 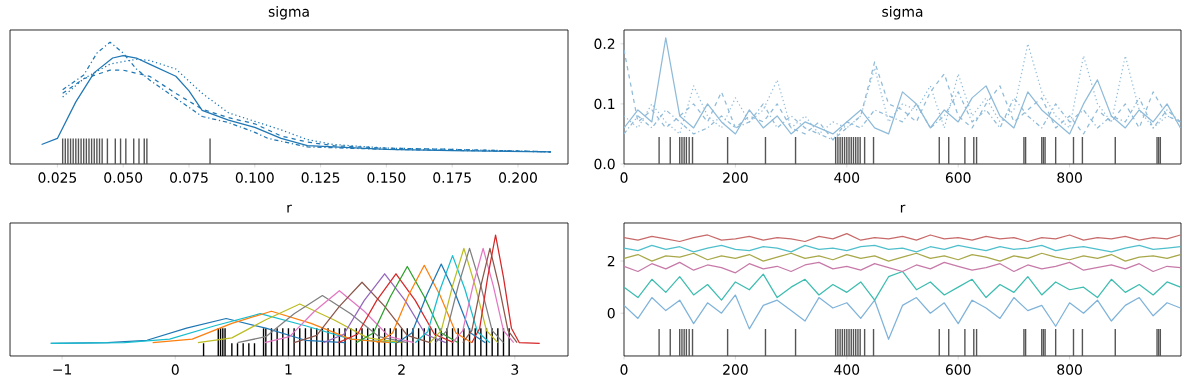 What do you see at coordinates (452, 177) in the screenshot?
I see `x-tick-label: 0.175` at bounding box center [452, 177].